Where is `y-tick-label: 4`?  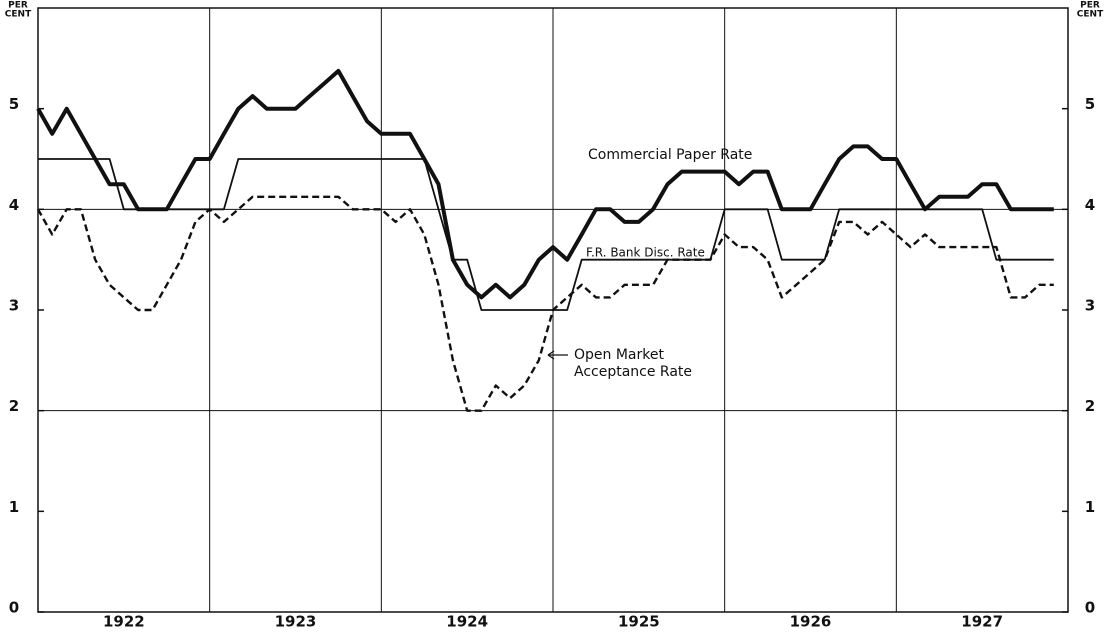 y-tick-label: 4 is located at coordinates (14, 205).